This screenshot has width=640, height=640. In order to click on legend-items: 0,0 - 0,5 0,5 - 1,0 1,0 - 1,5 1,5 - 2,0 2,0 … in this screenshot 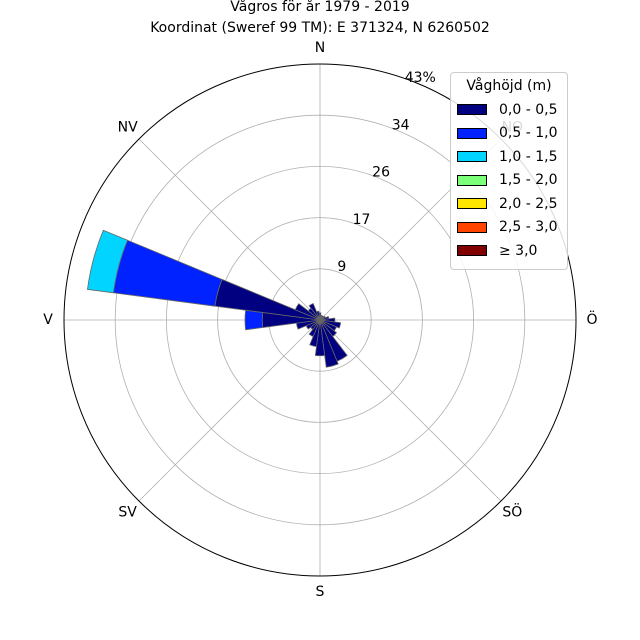, I will do `click(509, 180)`.